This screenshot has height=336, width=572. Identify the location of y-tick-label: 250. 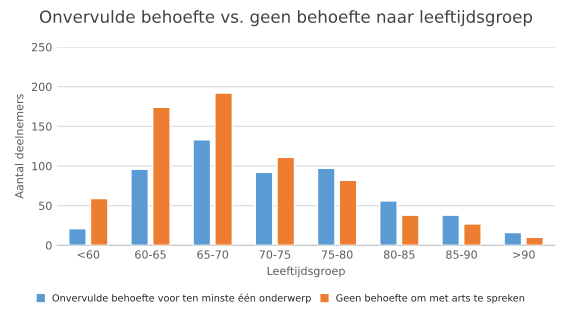
(42, 47).